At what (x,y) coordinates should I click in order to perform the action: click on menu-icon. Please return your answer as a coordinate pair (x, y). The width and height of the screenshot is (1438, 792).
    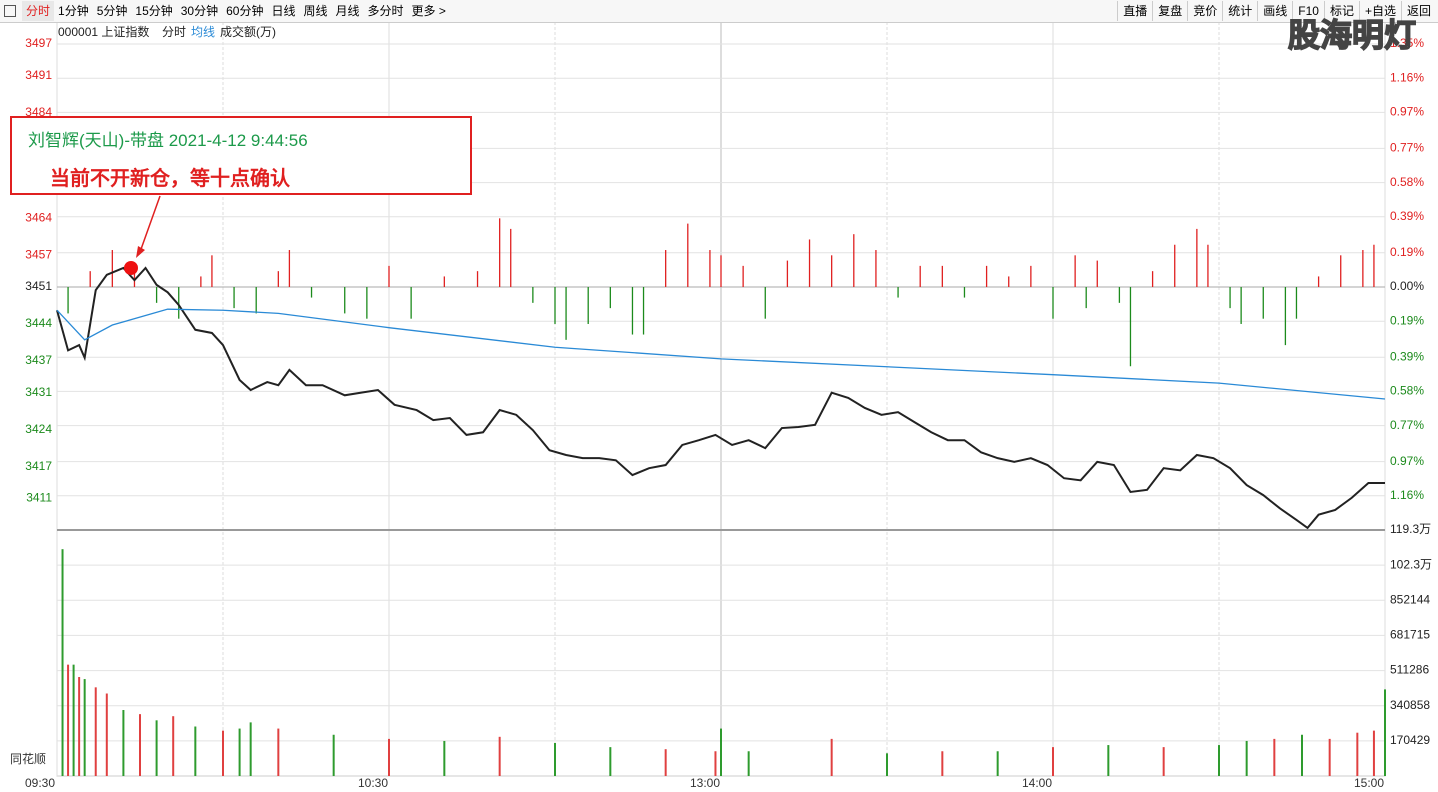
    Looking at the image, I should click on (10, 11).